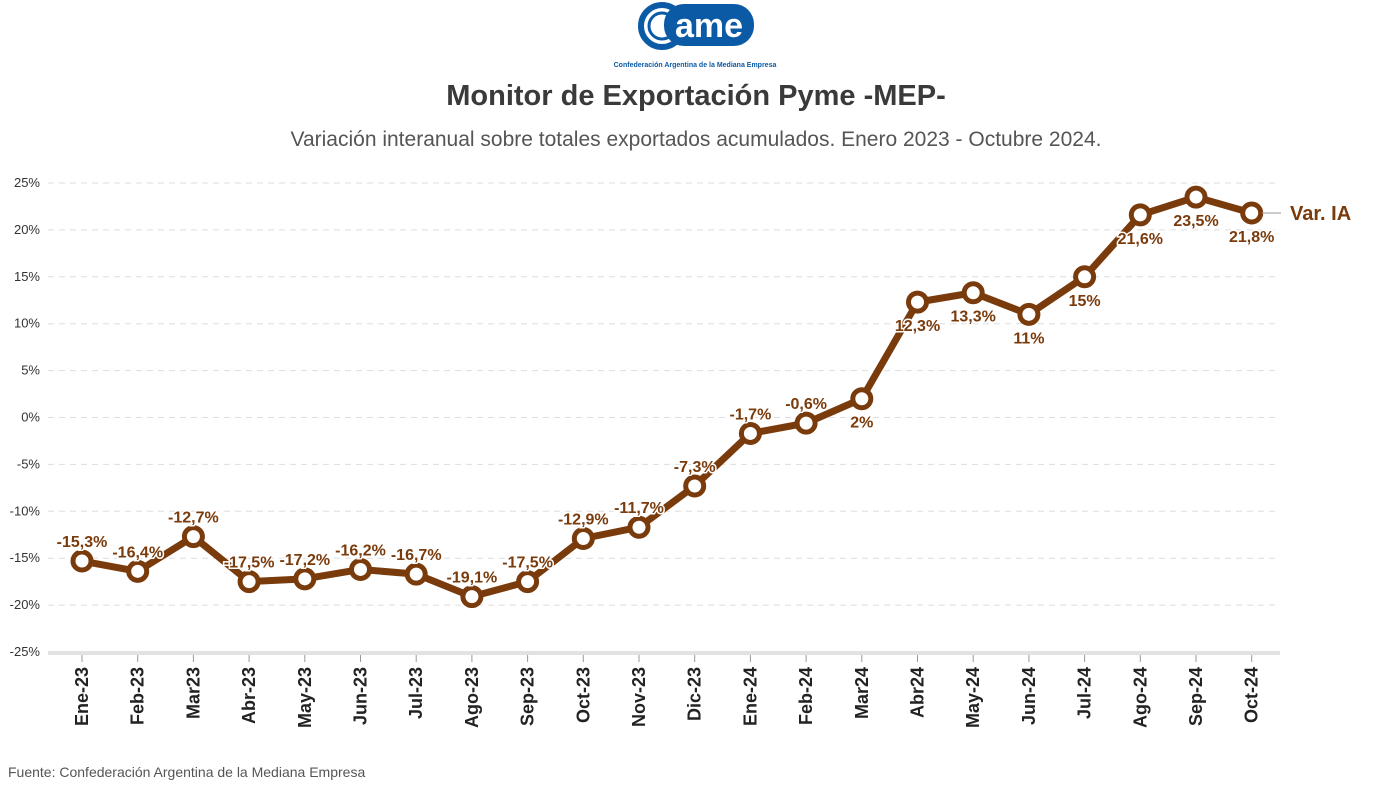 Image resolution: width=1392 pixels, height=802 pixels. What do you see at coordinates (304, 560) in the screenshot?
I see `data-label: -17,2%` at bounding box center [304, 560].